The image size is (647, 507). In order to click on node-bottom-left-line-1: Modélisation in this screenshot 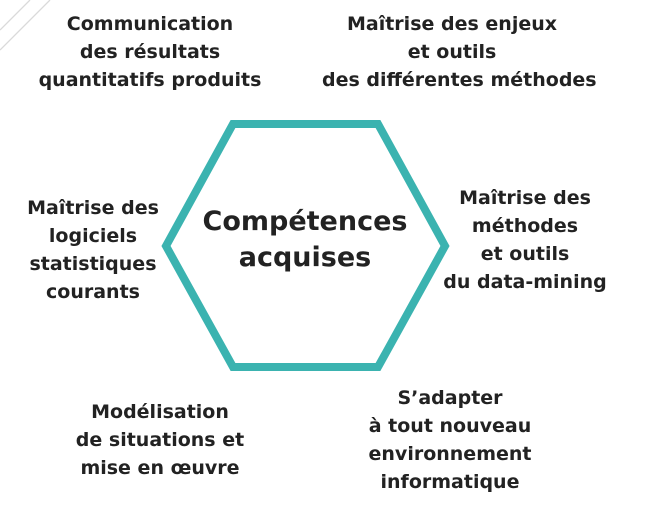, I will do `click(160, 412)`.